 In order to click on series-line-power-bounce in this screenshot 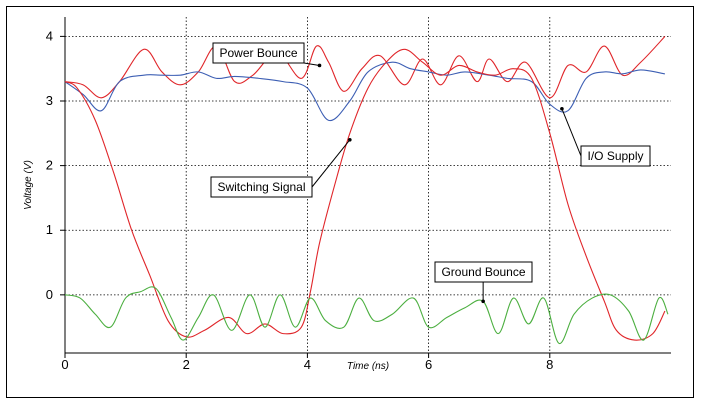, I will do `click(365, 67)`.